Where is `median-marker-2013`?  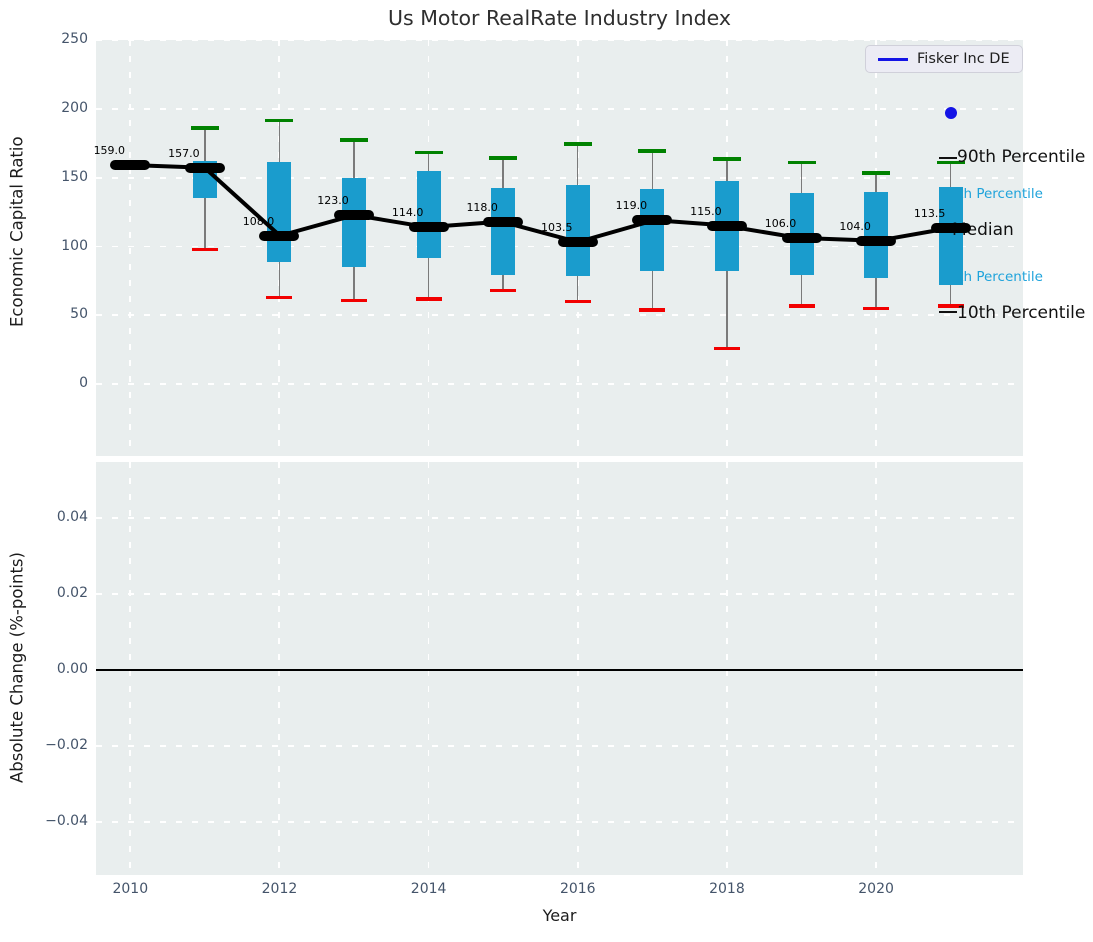 median-marker-2013 is located at coordinates (354, 214).